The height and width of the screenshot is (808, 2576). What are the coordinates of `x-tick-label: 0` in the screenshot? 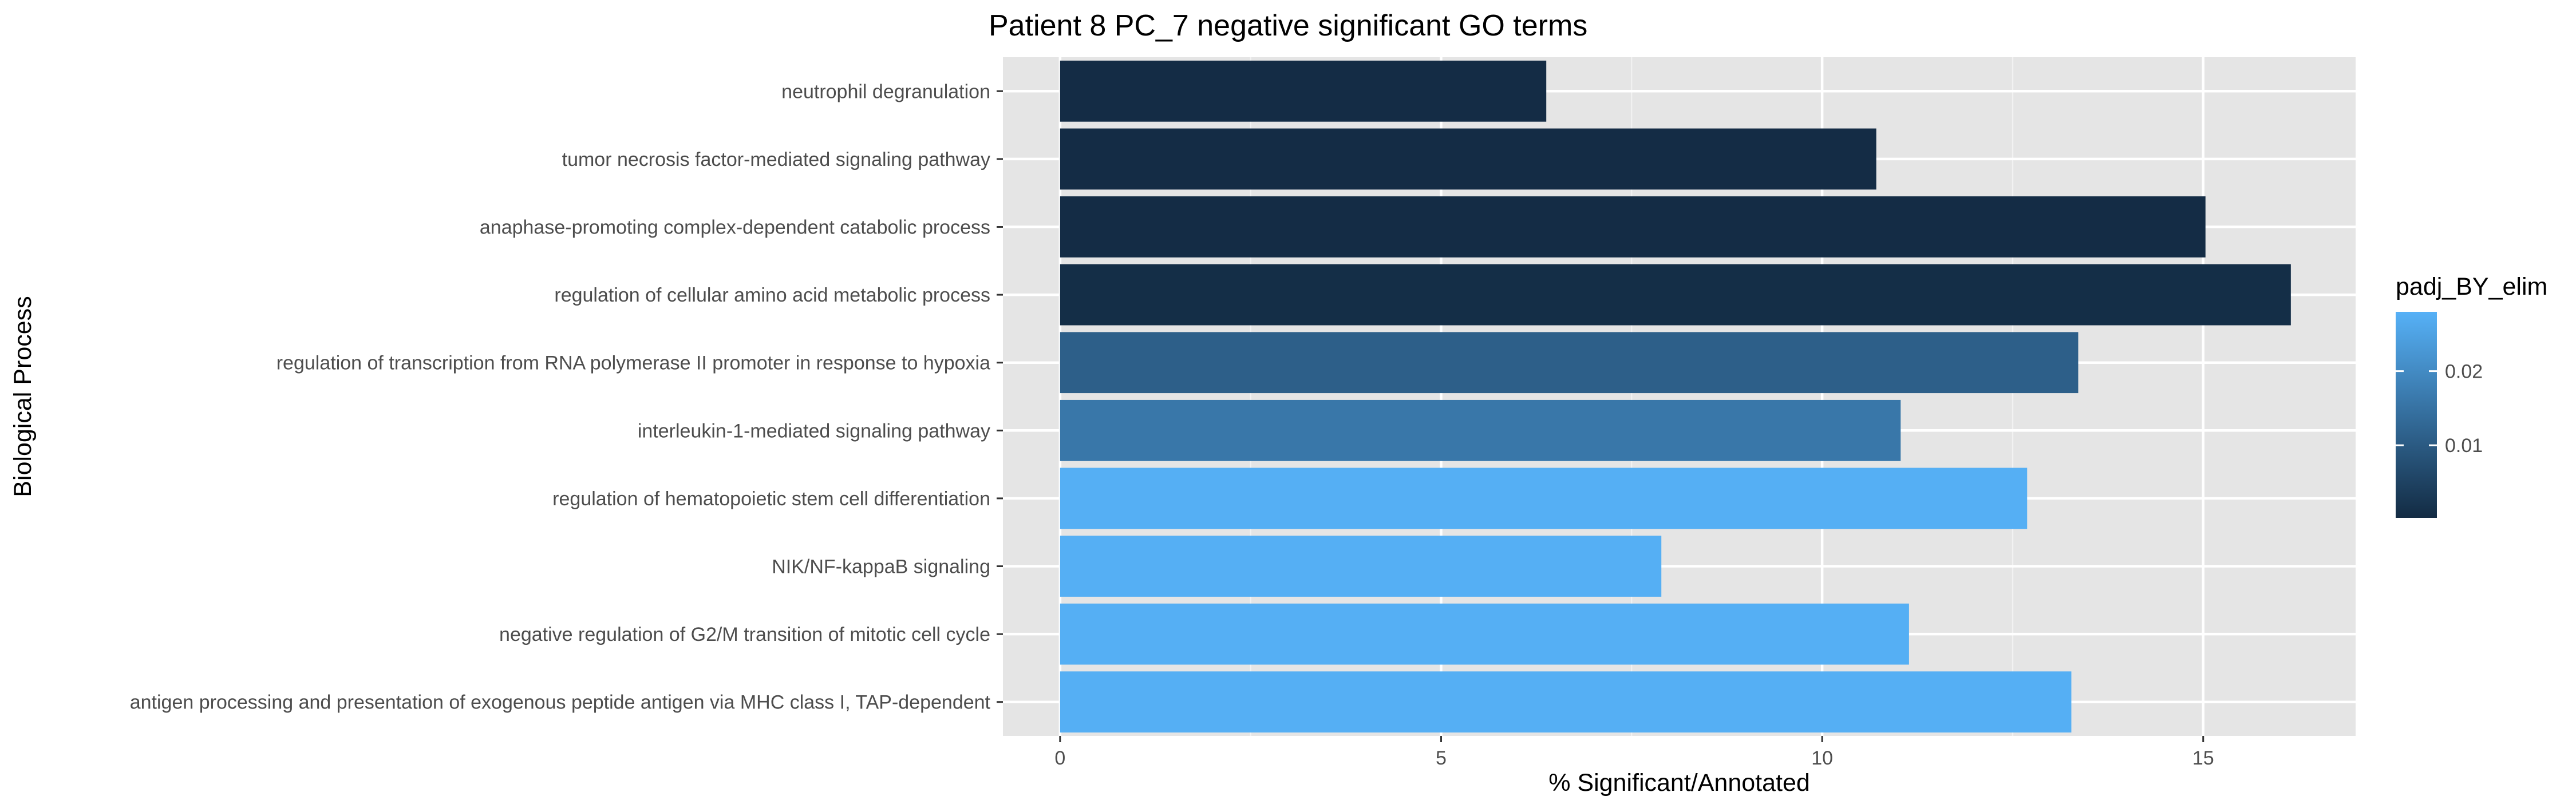 It's located at (1059, 758).